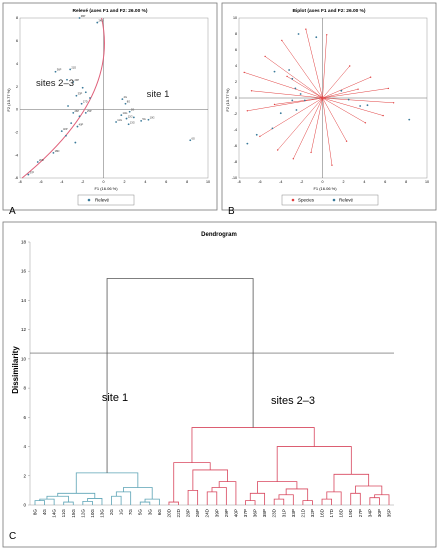 The height and width of the screenshot is (550, 439). What do you see at coordinates (322, 512) in the screenshot?
I see `panel-c-leaf-label-30: 16D` at bounding box center [322, 512].